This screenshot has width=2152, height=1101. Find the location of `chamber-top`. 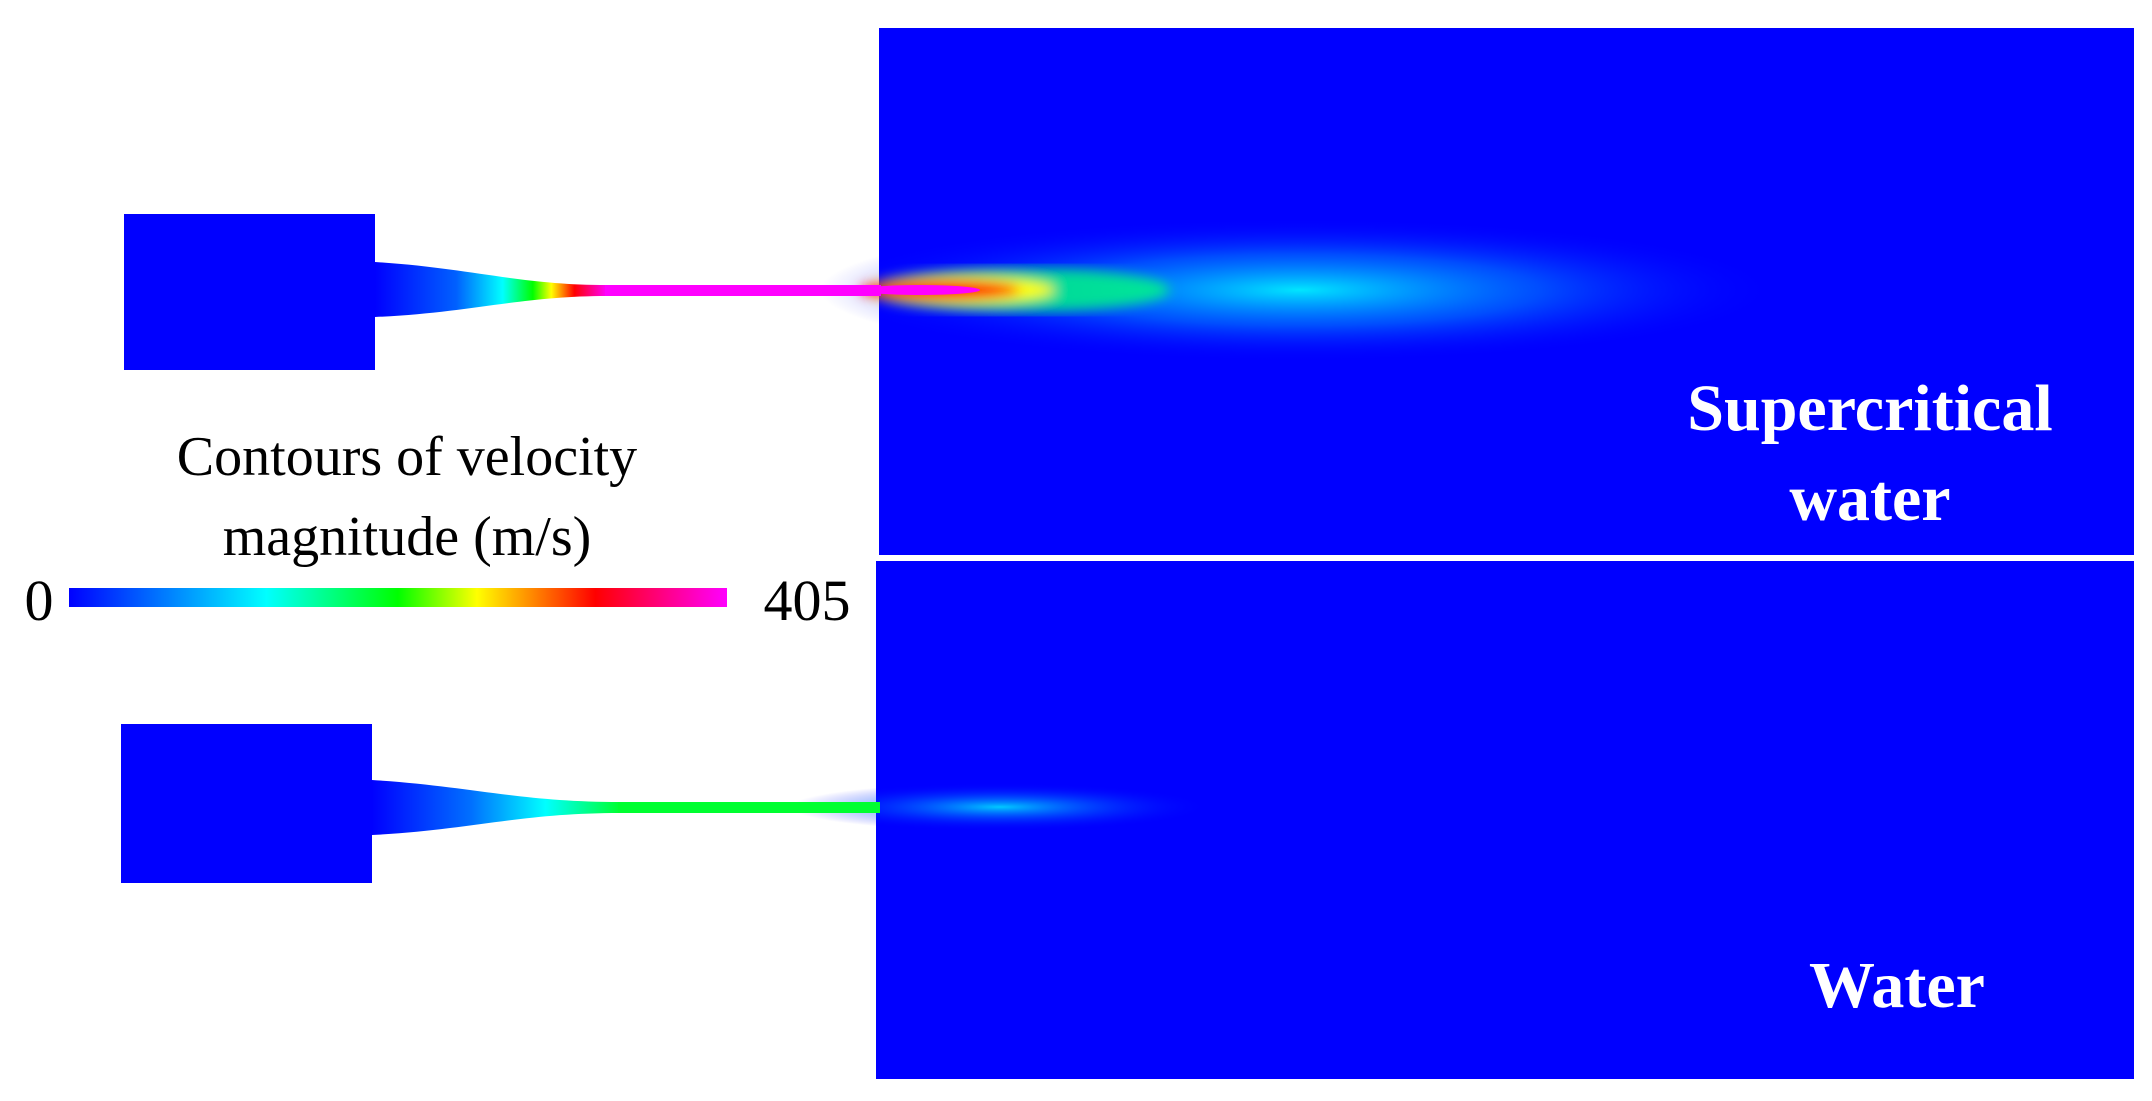

chamber-top is located at coordinates (249, 292).